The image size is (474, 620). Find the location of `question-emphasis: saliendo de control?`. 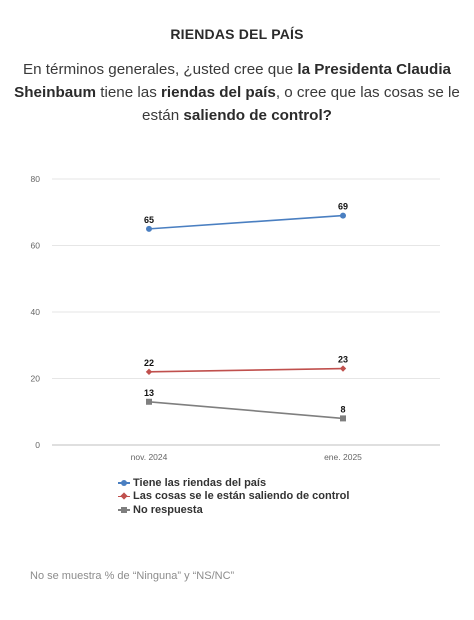

question-emphasis: saliendo de control? is located at coordinates (257, 115).